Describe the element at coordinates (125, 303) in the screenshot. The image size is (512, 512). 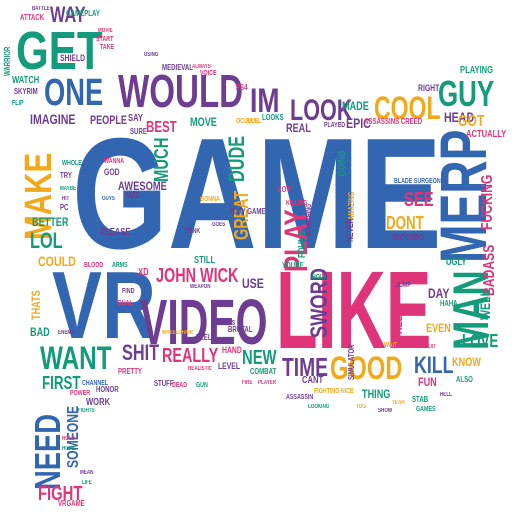
I see `word-dual: DUAL` at that location.